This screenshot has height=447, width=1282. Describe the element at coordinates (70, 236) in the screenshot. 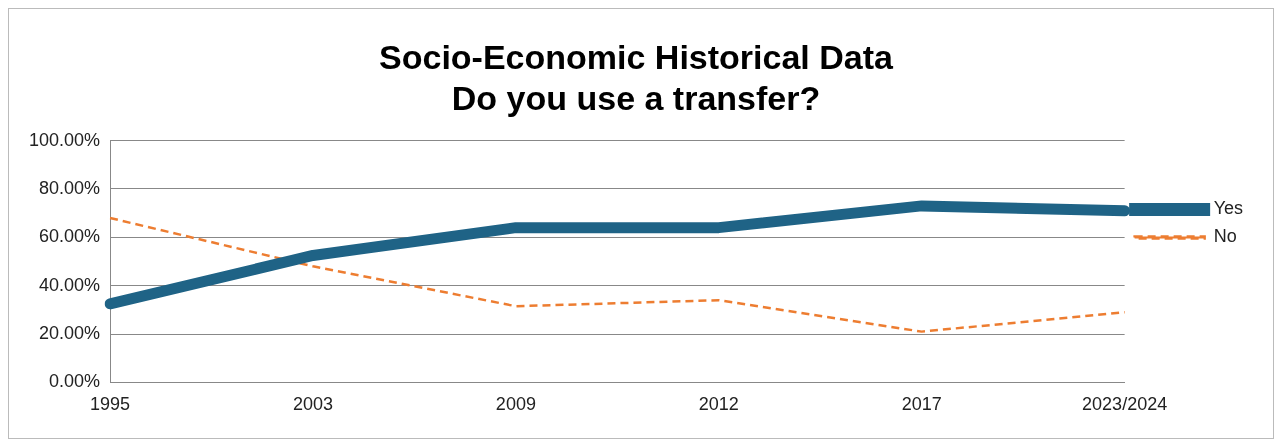

I see `y-tick-label: 60.00%` at that location.